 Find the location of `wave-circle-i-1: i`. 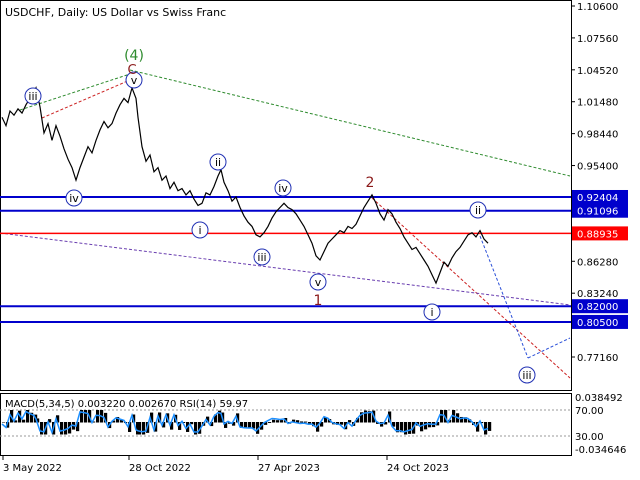

wave-circle-i-1: i is located at coordinates (200, 230).